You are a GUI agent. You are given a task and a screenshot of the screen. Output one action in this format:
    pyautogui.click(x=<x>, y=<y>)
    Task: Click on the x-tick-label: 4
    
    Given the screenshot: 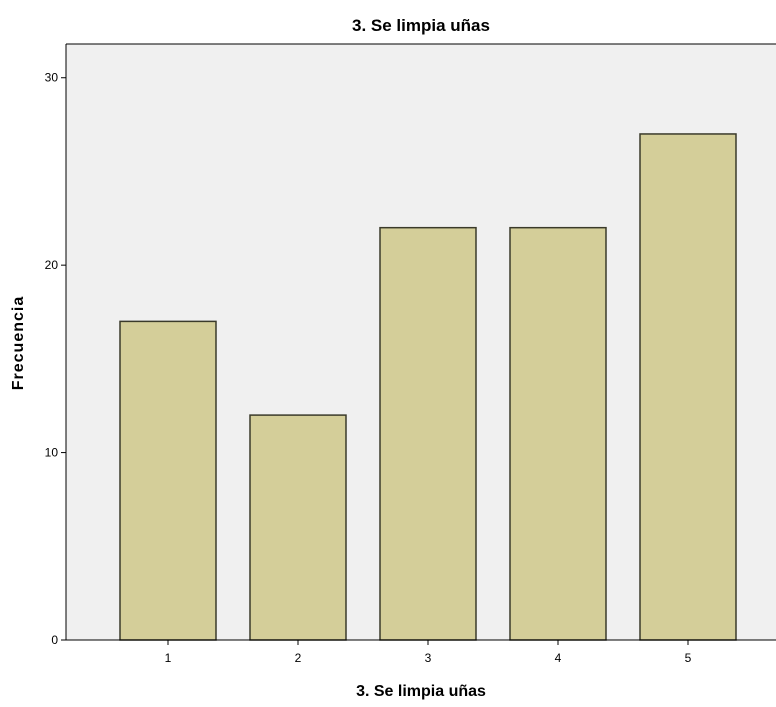 What is the action you would take?
    pyautogui.click(x=558, y=658)
    